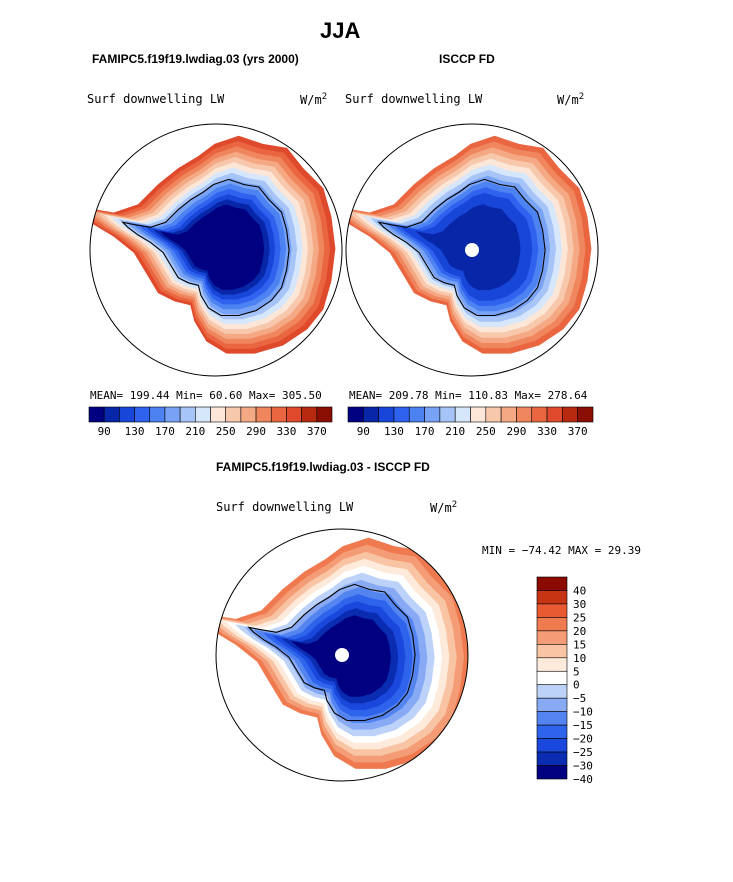 The height and width of the screenshot is (882, 733). What do you see at coordinates (467, 59) in the screenshot?
I see `panel2-title: ISCCP FD` at bounding box center [467, 59].